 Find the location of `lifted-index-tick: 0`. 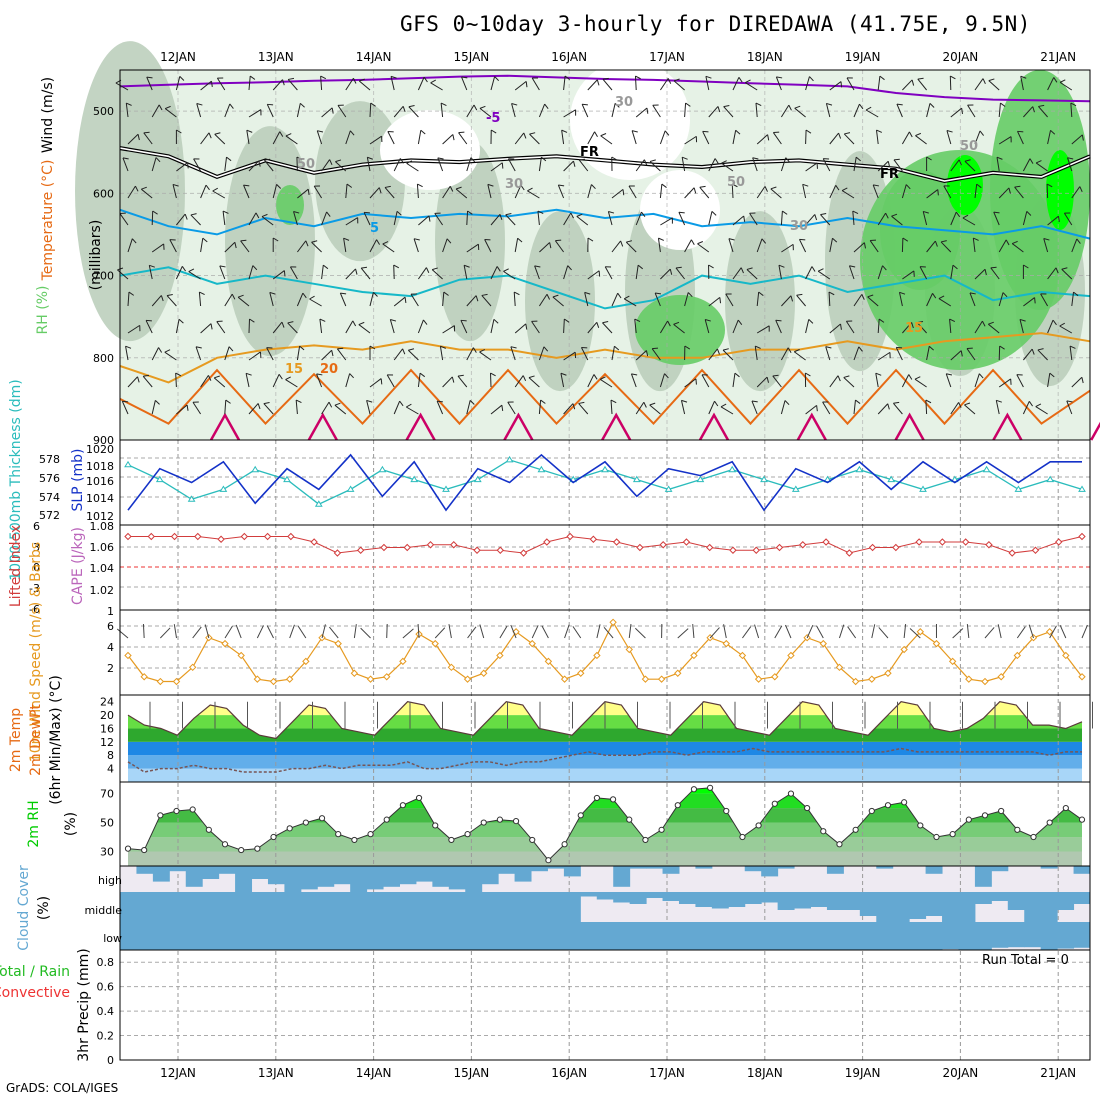

lifted-index-tick: 0 is located at coordinates (36, 567).